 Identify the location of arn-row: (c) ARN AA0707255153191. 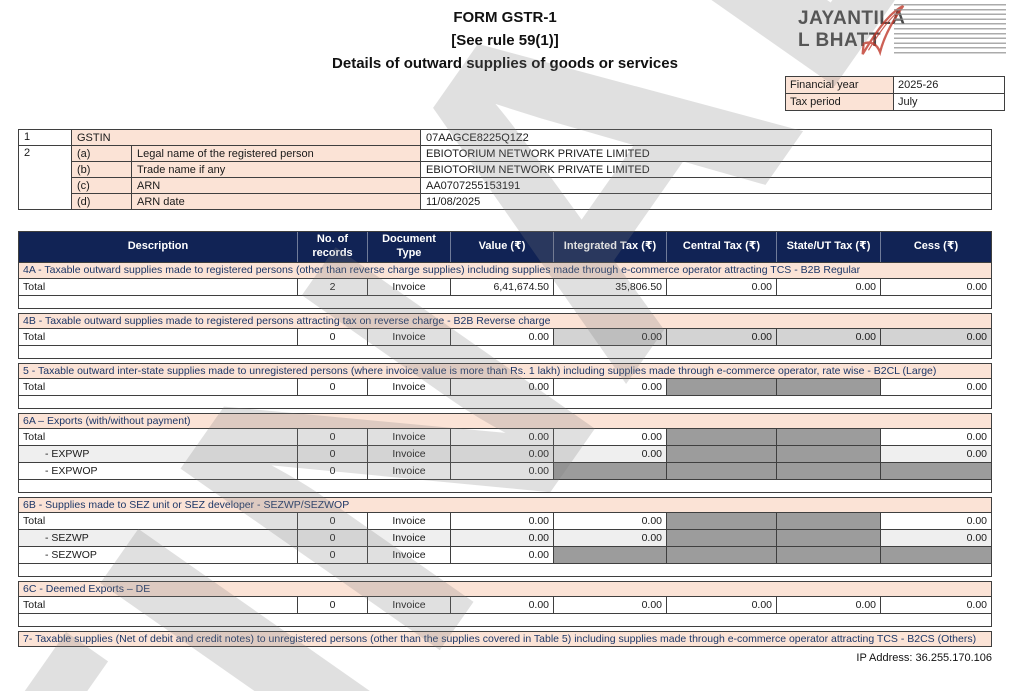
(505, 185).